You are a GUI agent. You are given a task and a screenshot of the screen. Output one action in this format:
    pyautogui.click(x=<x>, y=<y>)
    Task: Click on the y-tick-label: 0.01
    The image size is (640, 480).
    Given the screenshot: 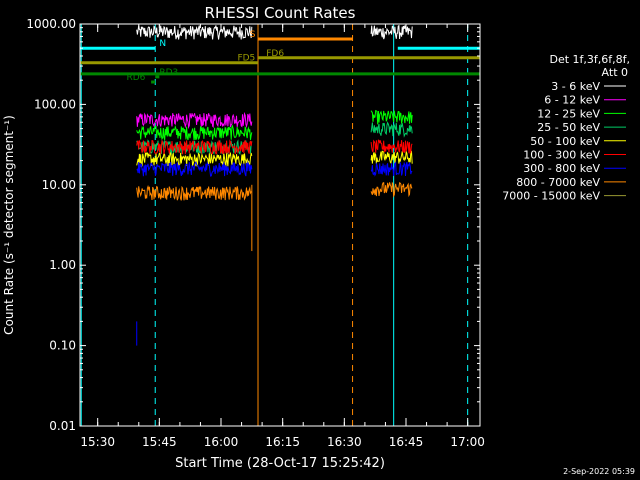 What is the action you would take?
    pyautogui.click(x=62, y=426)
    